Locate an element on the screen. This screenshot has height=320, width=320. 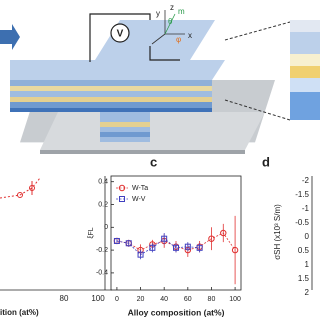
panel-label: d is located at coordinates (266, 161).